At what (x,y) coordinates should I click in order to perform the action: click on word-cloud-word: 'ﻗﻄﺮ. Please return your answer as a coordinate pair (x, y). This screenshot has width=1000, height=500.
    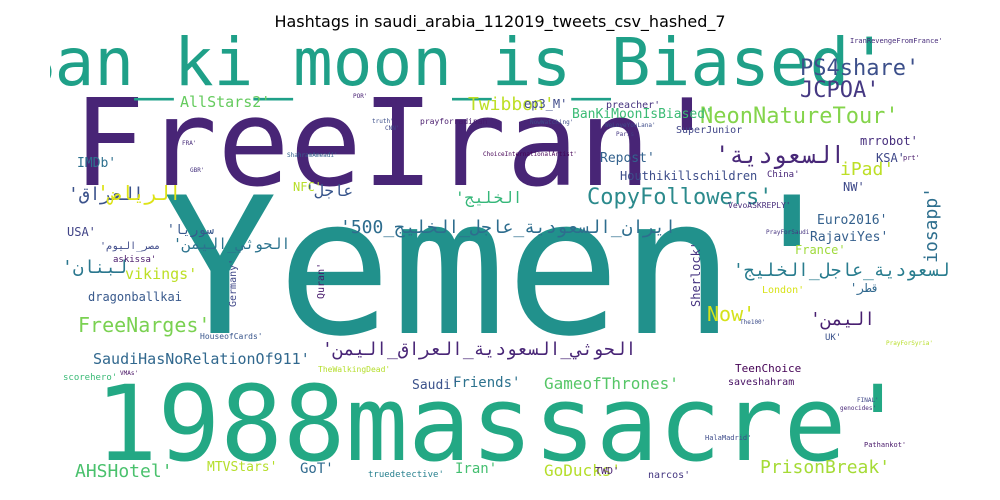
    Looking at the image, I should click on (864, 288).